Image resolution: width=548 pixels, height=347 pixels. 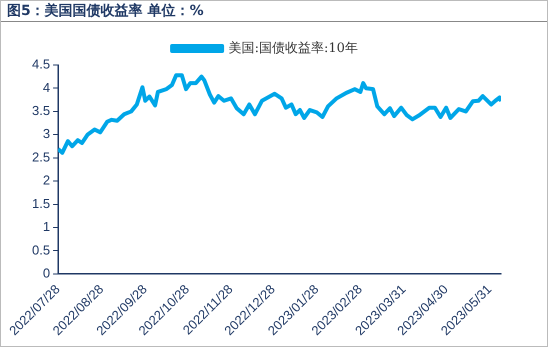 What do you see at coordinates (41, 203) in the screenshot?
I see `y-tick-label: 1.5` at bounding box center [41, 203].